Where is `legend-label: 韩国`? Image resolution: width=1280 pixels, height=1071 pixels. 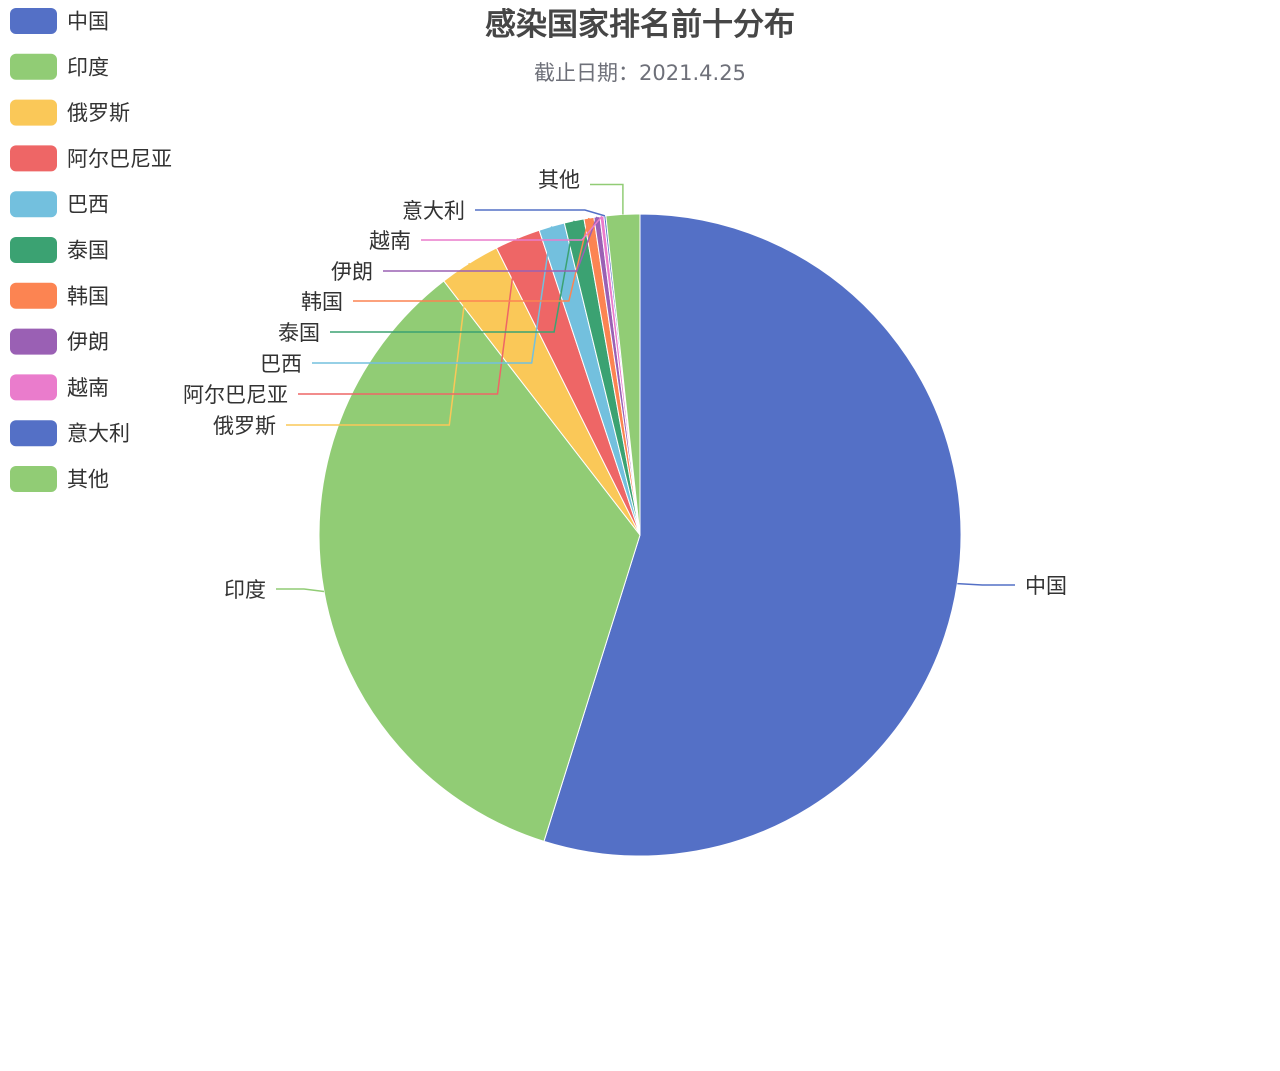
legend-label: 韩国 is located at coordinates (88, 296).